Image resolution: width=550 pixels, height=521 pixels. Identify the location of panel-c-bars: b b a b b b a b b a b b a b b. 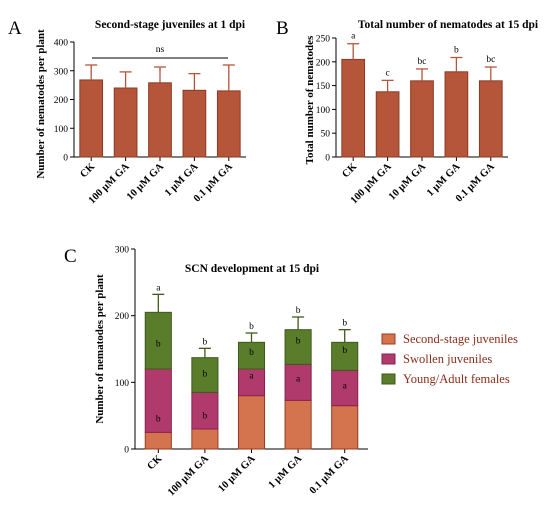
(251, 366).